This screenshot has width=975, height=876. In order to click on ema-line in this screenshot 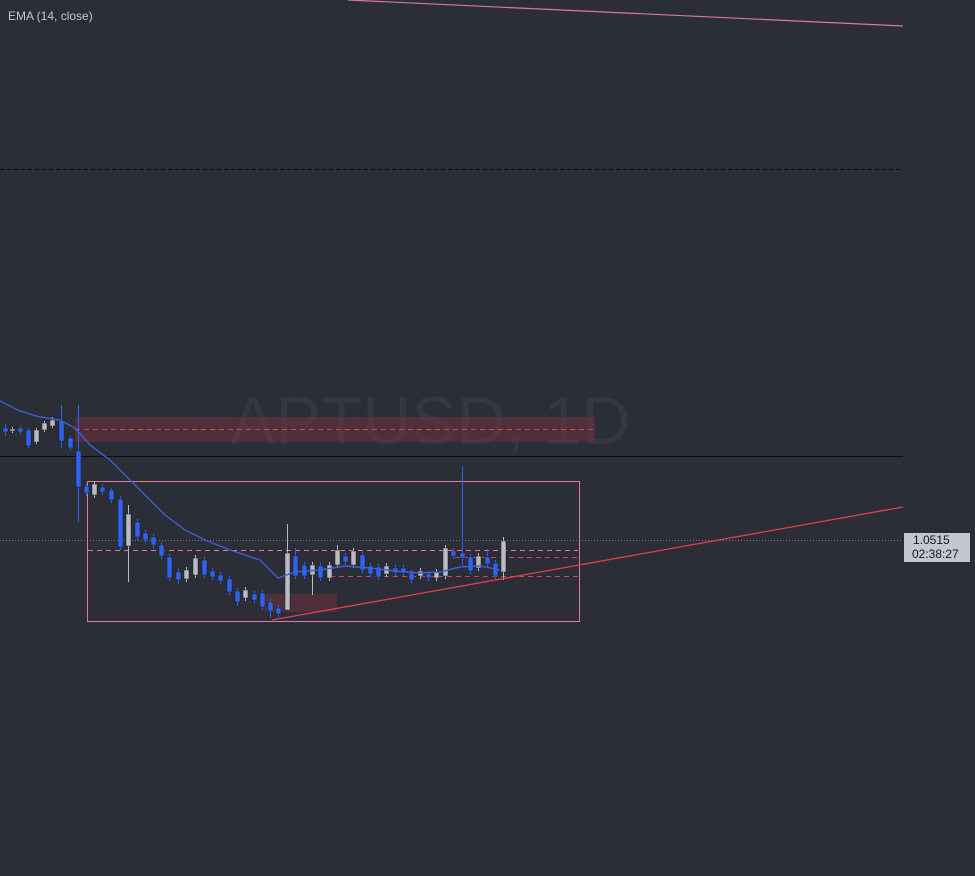, I will do `click(250, 489)`.